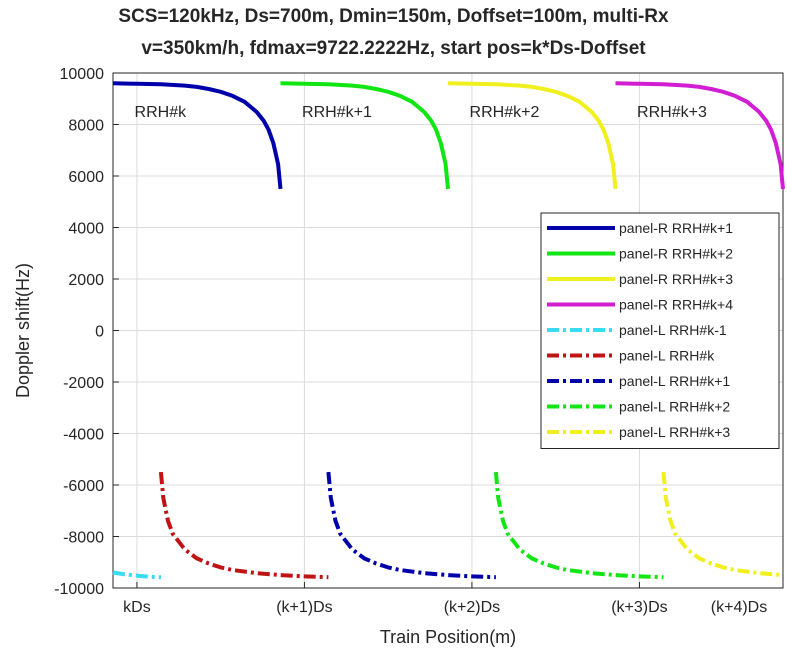  Describe the element at coordinates (676, 254) in the screenshot. I see `legend-entry-label: panel-R RRH#k+2` at that location.